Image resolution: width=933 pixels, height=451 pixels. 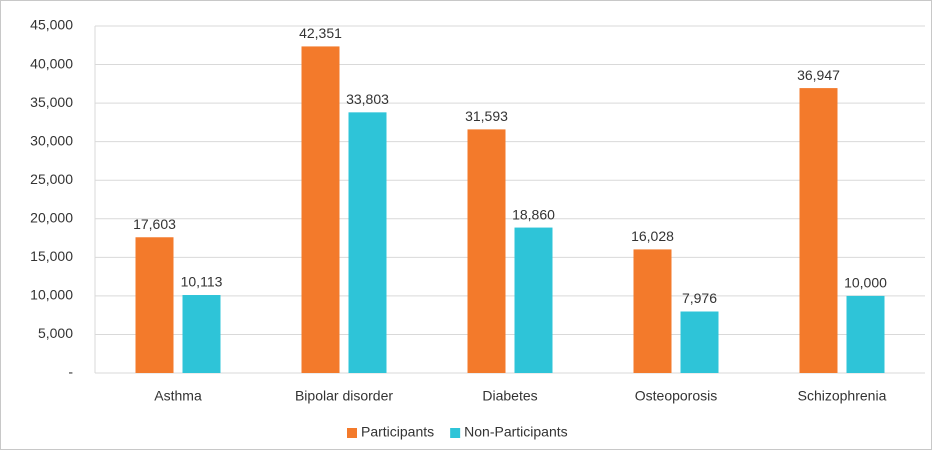 What do you see at coordinates (154, 224) in the screenshot?
I see `data-label: 17,603` at bounding box center [154, 224].